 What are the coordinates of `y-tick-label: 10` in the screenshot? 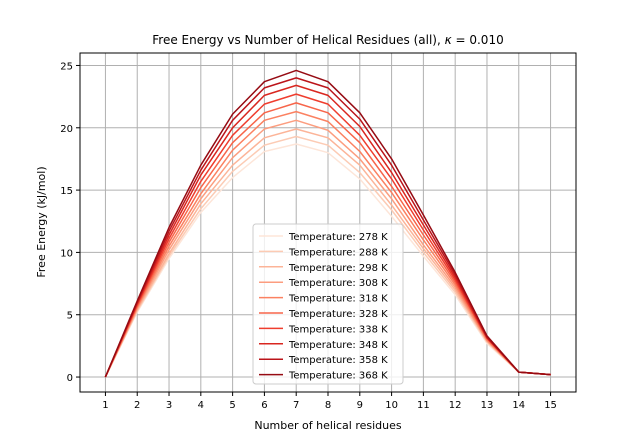 It's located at (66, 253).